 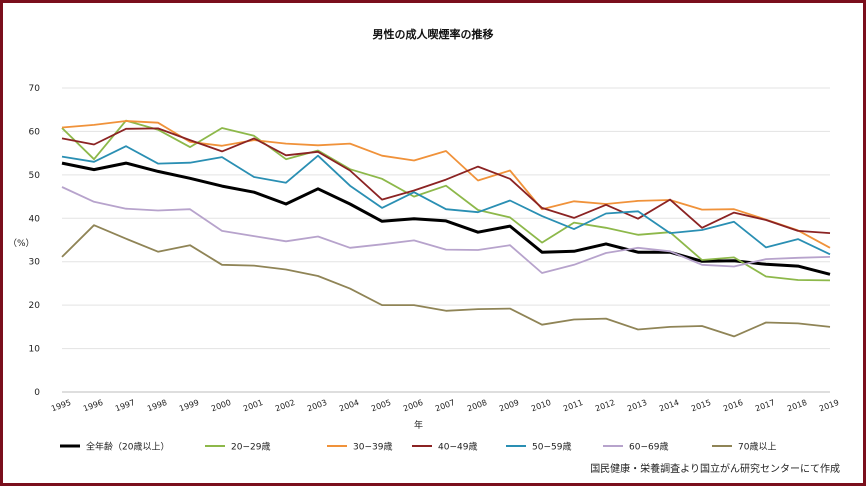 What do you see at coordinates (93, 405) in the screenshot?
I see `x-tick-label: 1996` at bounding box center [93, 405].